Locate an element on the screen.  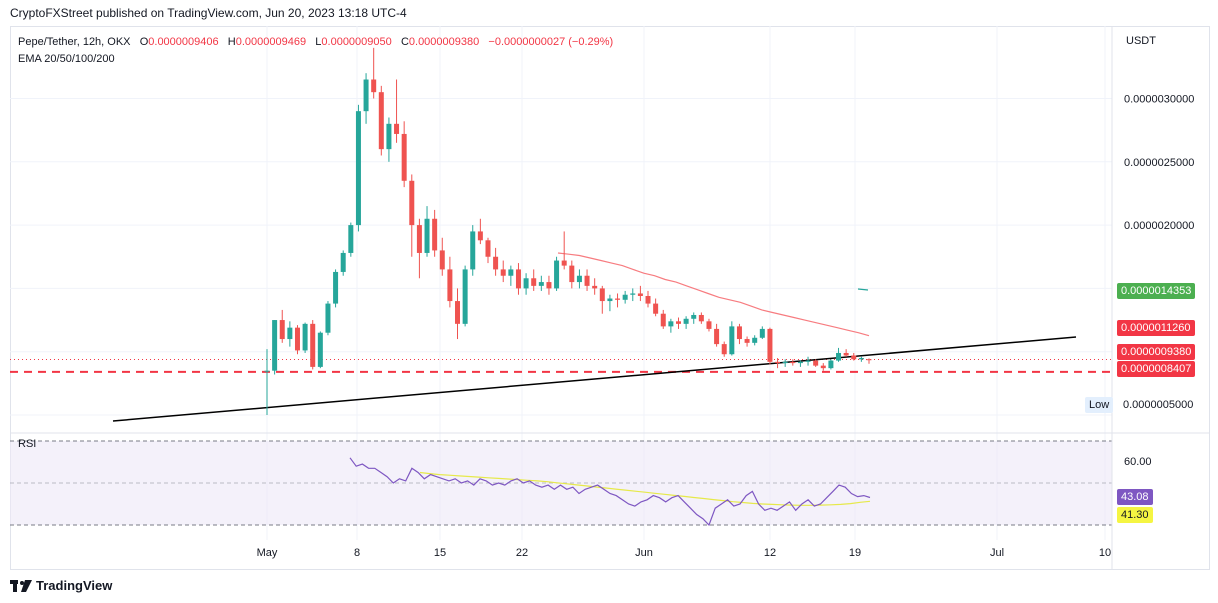
x-tick-label: 19 is located at coordinates (855, 553).